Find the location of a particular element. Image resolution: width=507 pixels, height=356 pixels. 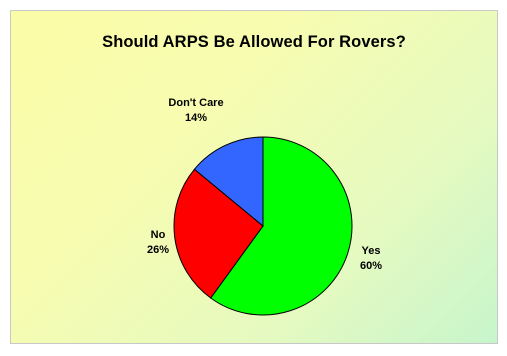

slice-value-yes: 60% is located at coordinates (371, 266).